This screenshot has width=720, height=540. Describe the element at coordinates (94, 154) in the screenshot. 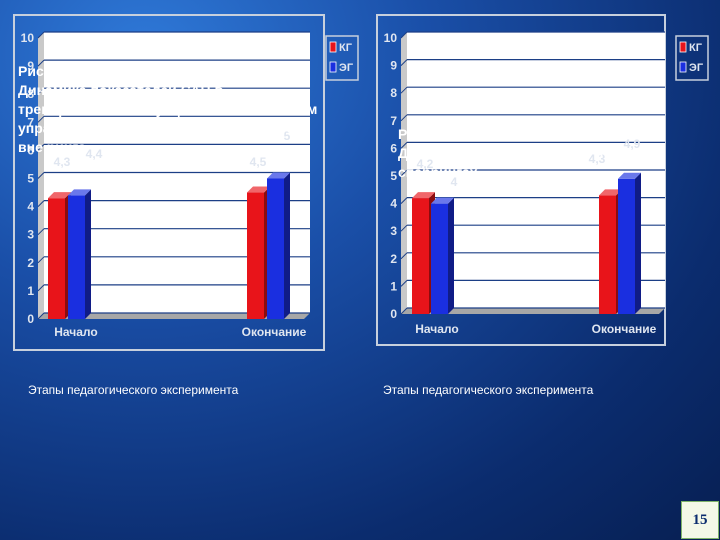

I see `chart-1-data-label: 4,4` at that location.